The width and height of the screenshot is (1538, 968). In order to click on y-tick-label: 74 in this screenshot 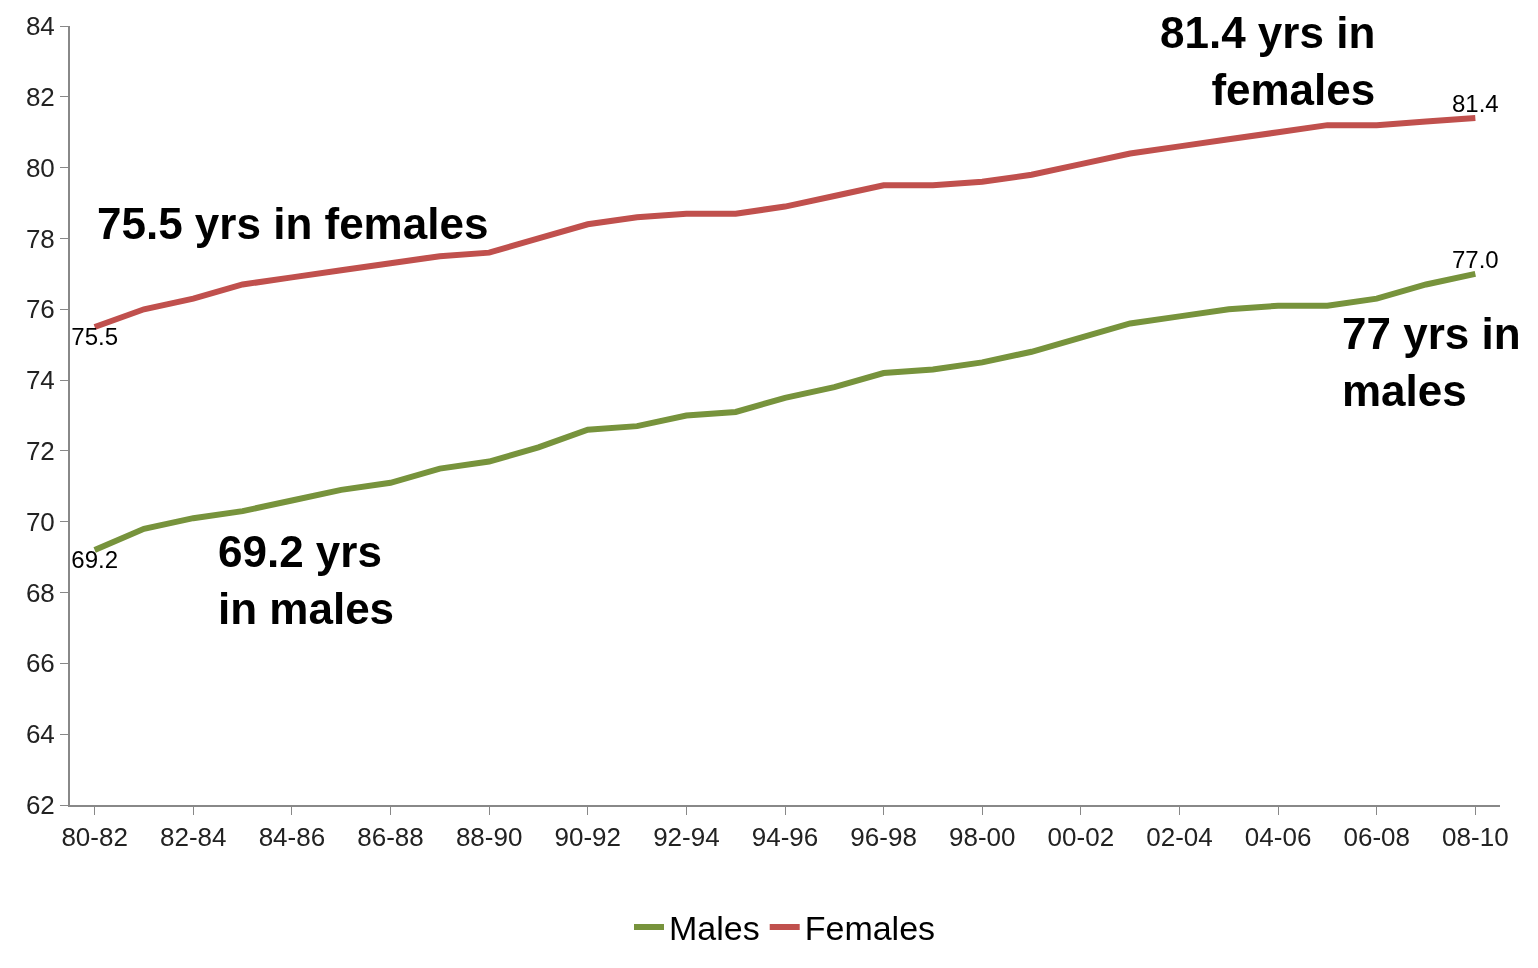, I will do `click(40, 380)`.